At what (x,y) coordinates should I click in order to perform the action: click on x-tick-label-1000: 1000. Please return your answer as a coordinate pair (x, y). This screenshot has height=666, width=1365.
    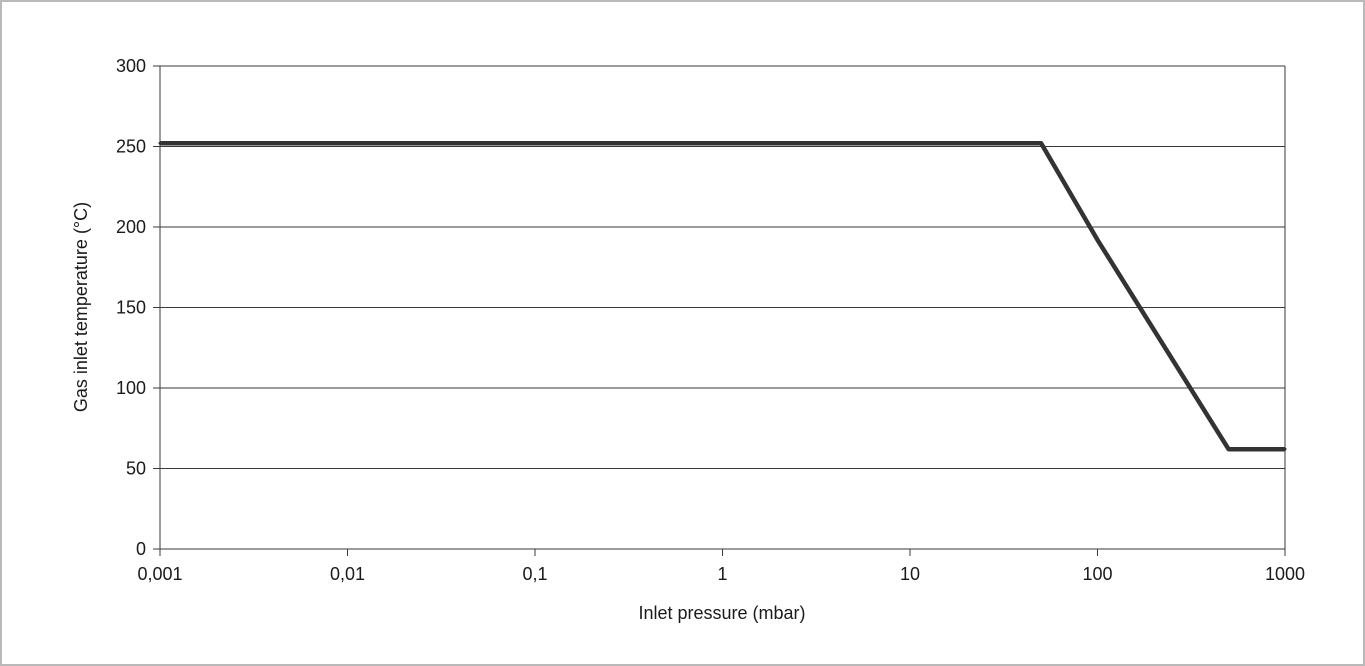
    Looking at the image, I should click on (1285, 574).